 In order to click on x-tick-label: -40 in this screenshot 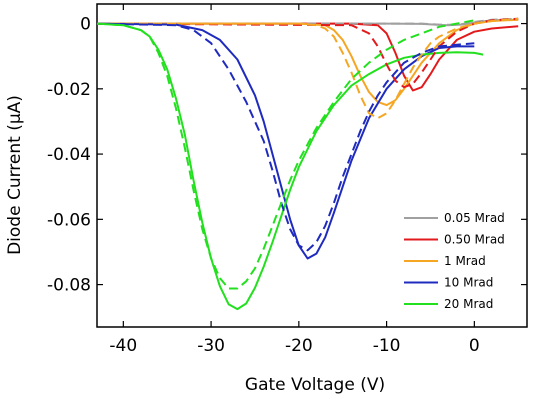, I will do `click(123, 346)`.